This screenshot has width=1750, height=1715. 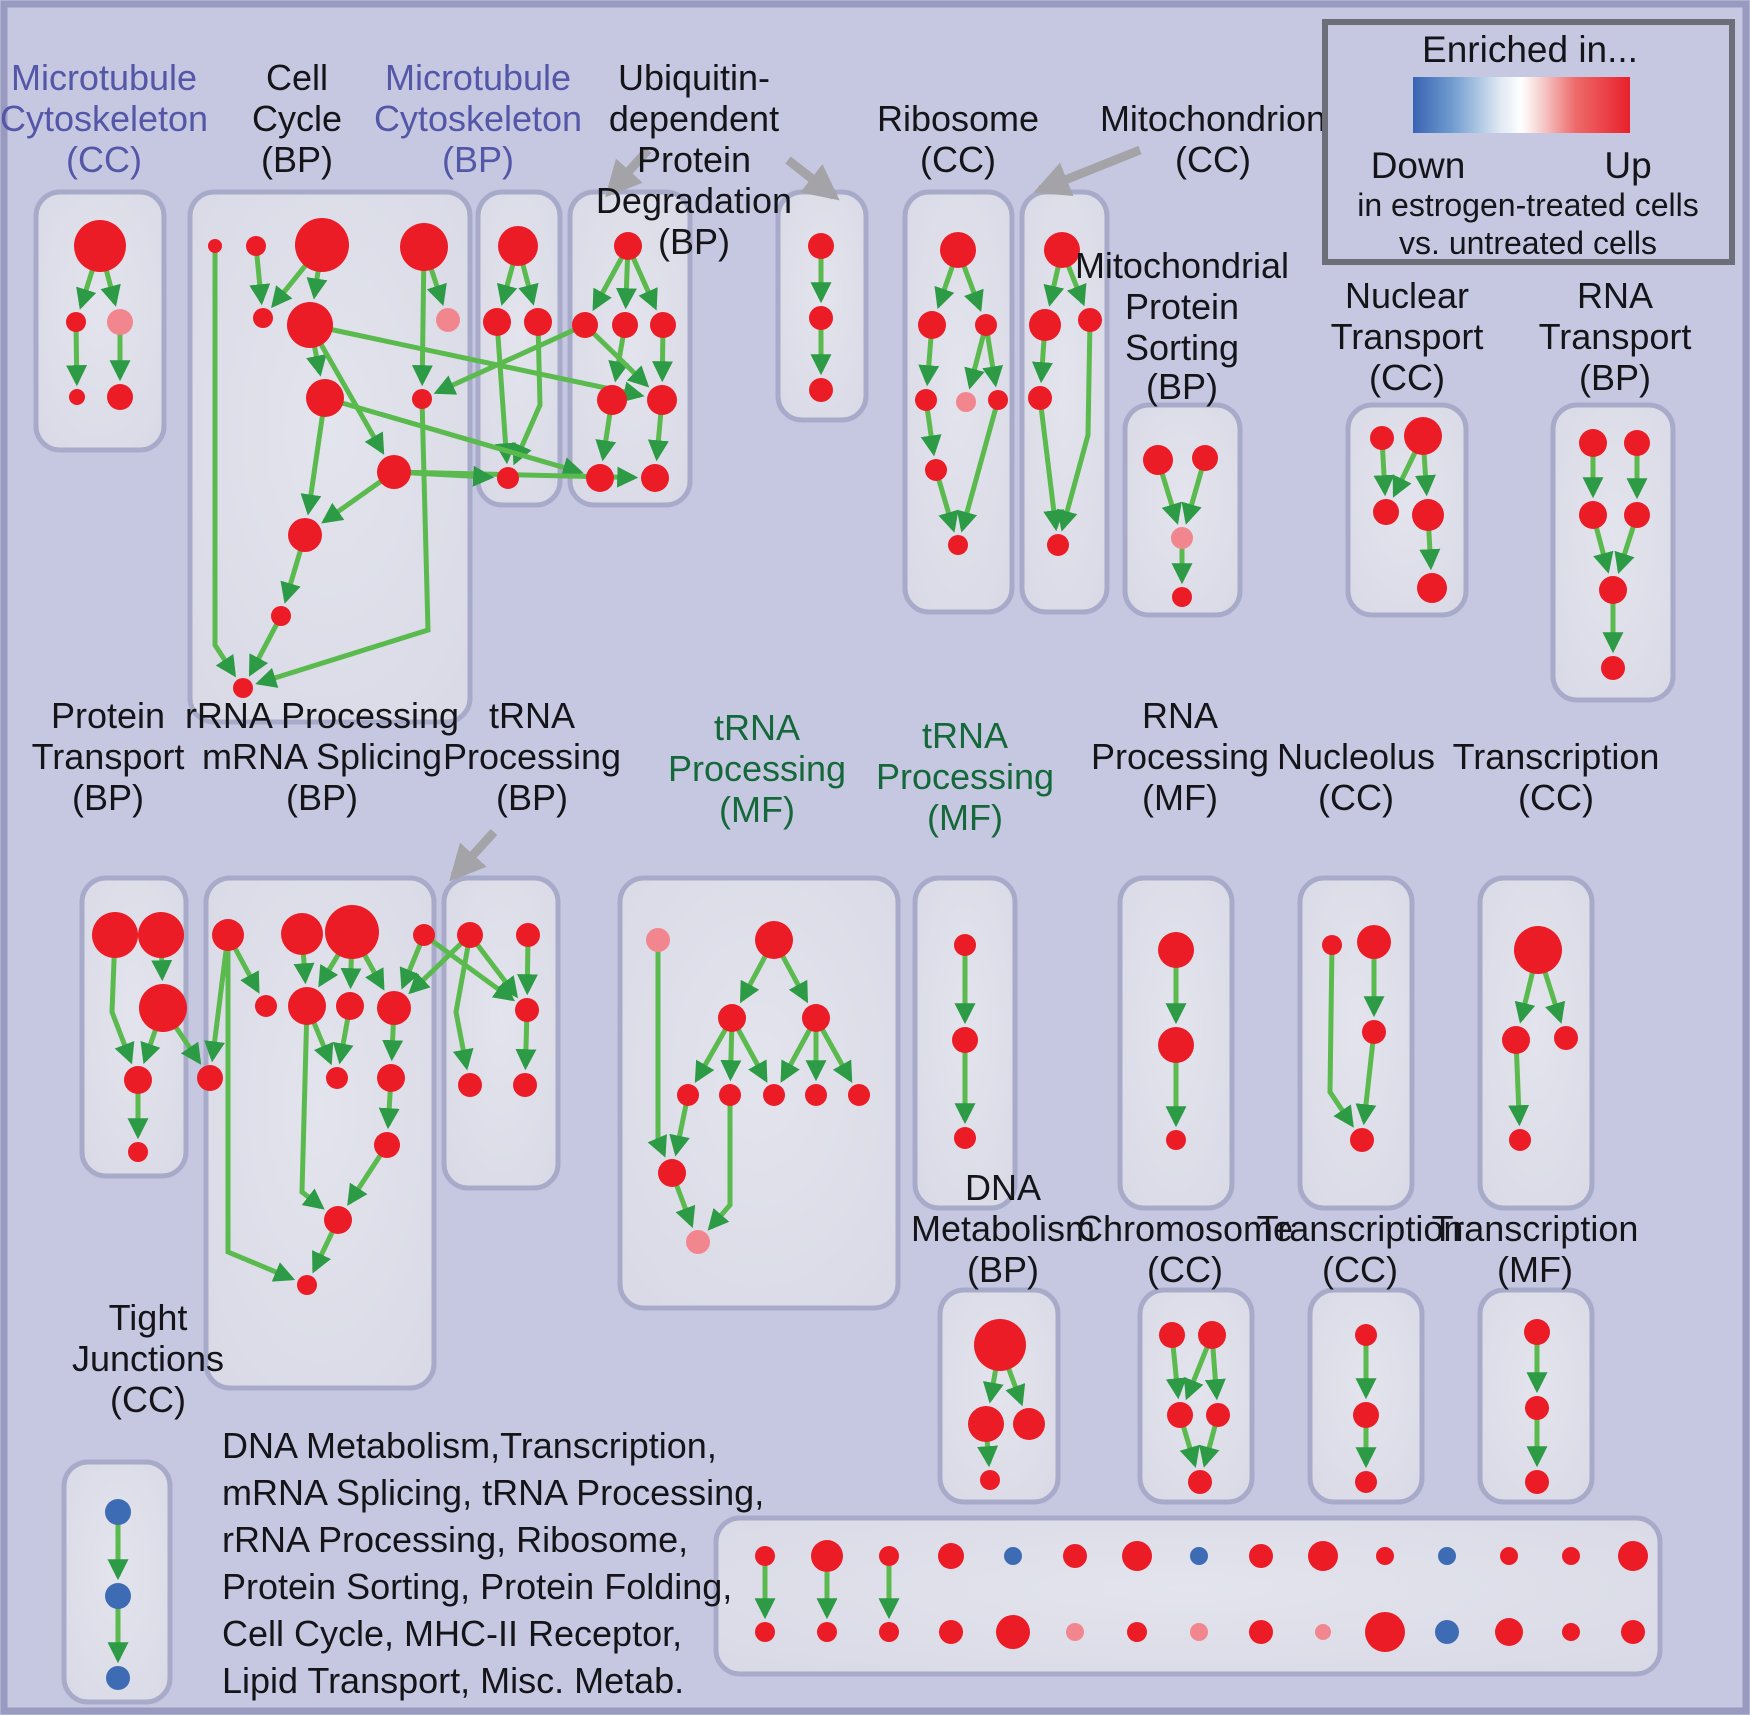 What do you see at coordinates (694, 118) in the screenshot?
I see `cluster-label-line: dependent` at bounding box center [694, 118].